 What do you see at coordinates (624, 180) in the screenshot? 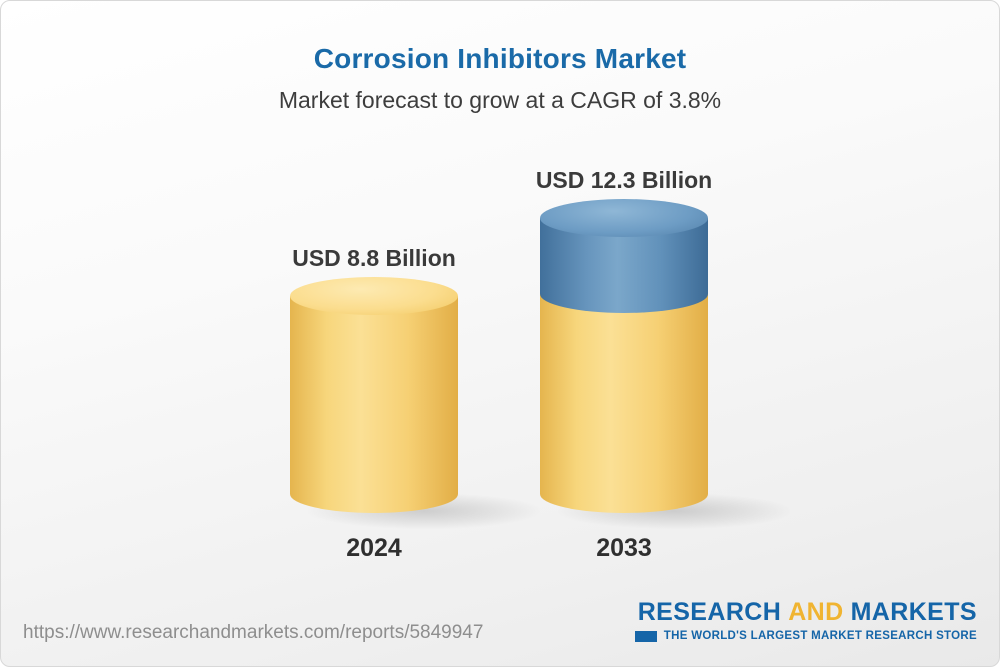
I see `value-label-2033: USD 12.3 Billion` at bounding box center [624, 180].